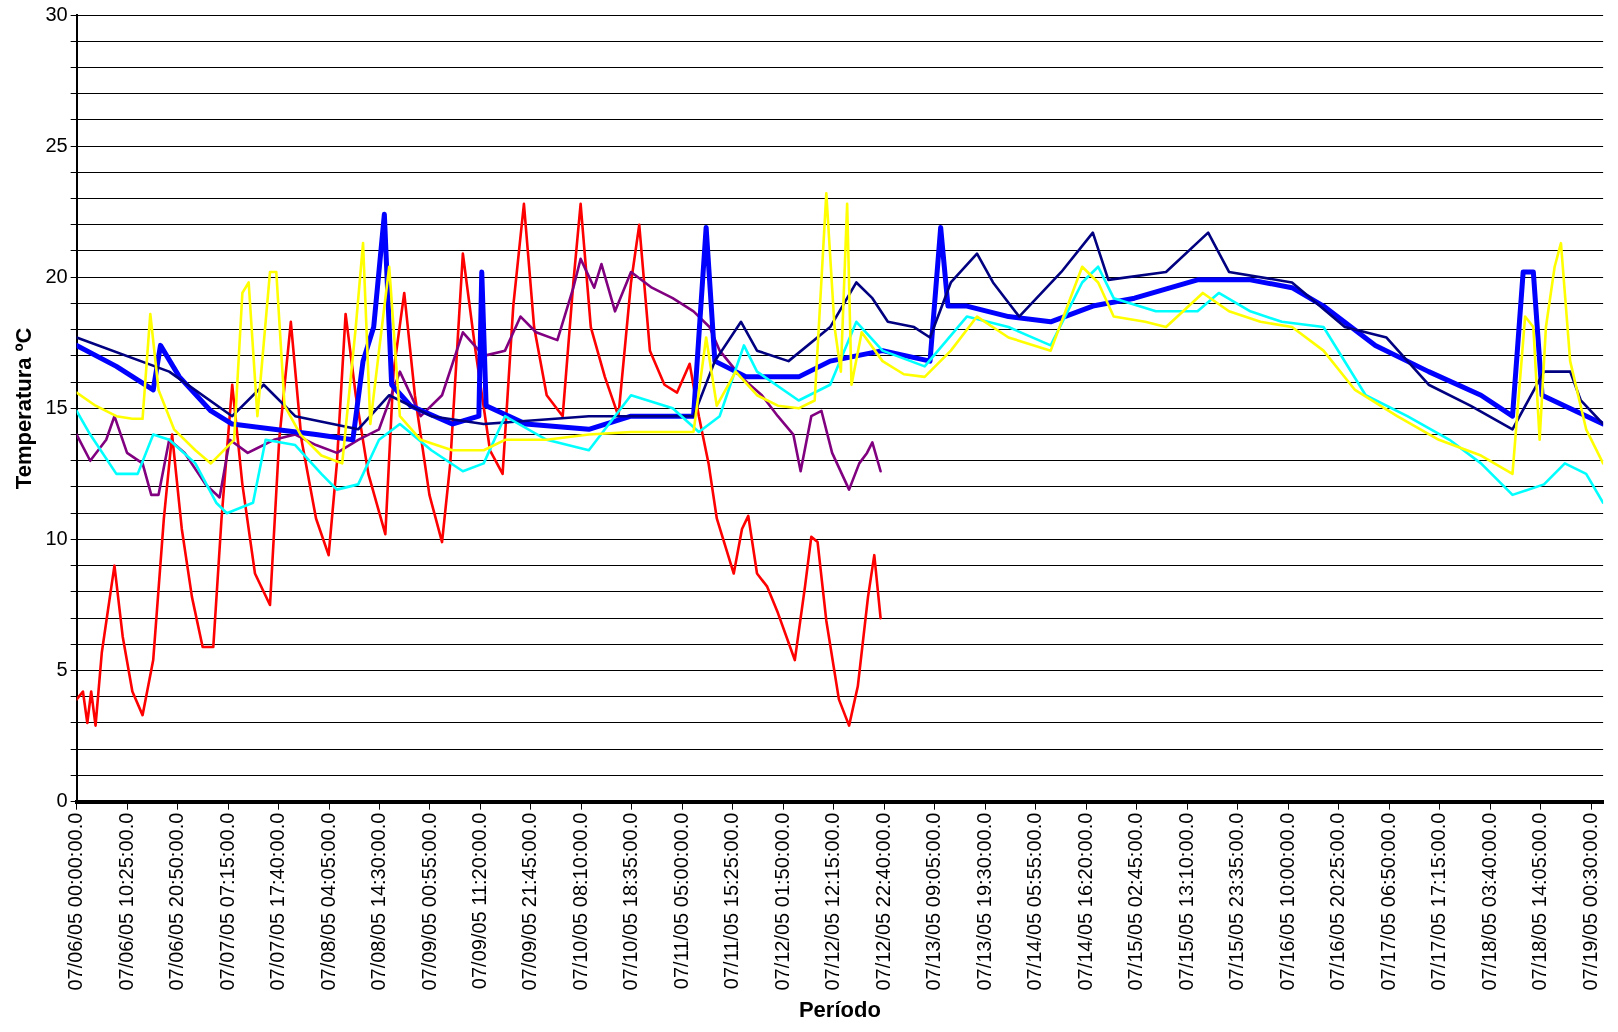  Describe the element at coordinates (832, 901) in the screenshot. I see `x-tick-label: 07/12/05 12:15:00.0` at that location.